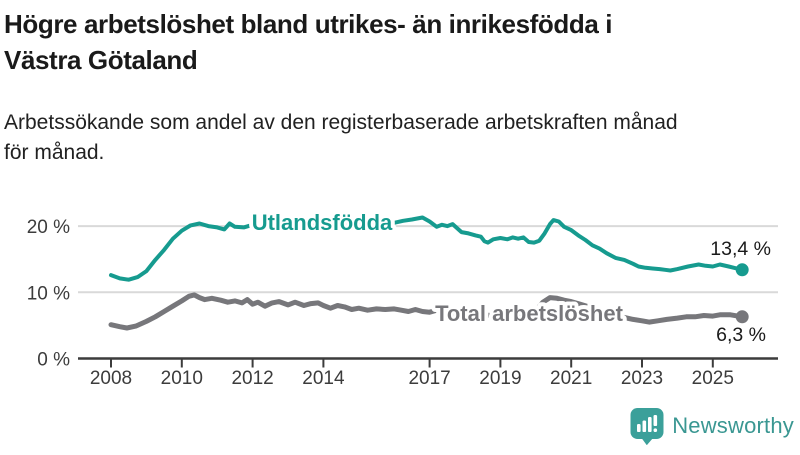  Describe the element at coordinates (740, 249) in the screenshot. I see `series-end-value-utlandsfodda: 13,4 %` at that location.